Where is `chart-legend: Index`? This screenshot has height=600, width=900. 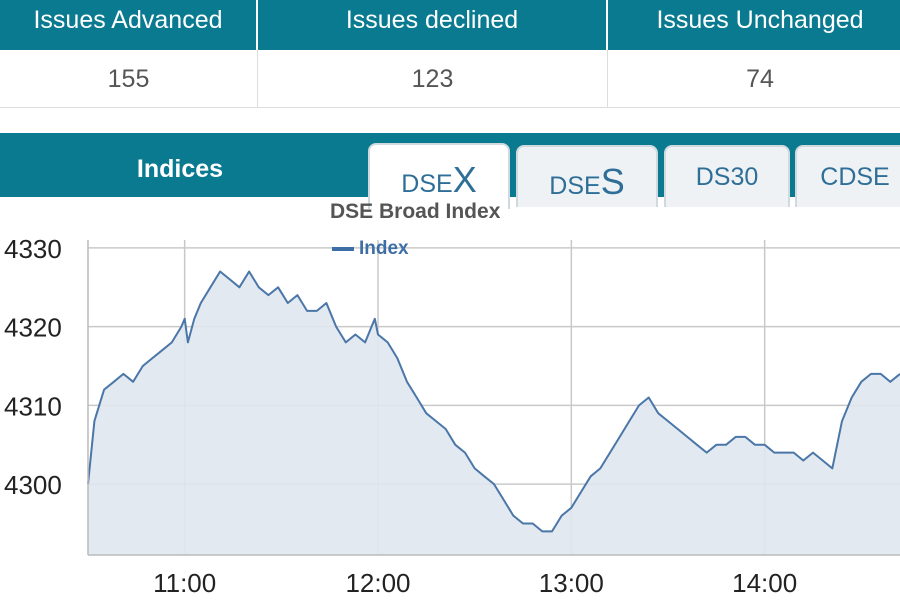 chart-legend: Index is located at coordinates (370, 249).